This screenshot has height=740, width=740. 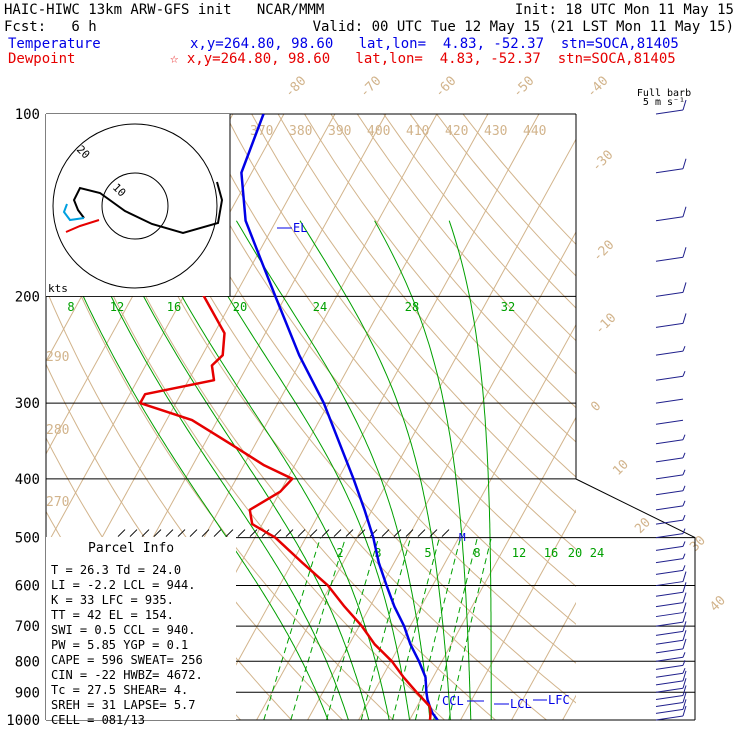 What do you see at coordinates (412, 307) in the screenshot?
I see `moist-adiabat-label: 28` at bounding box center [412, 307].